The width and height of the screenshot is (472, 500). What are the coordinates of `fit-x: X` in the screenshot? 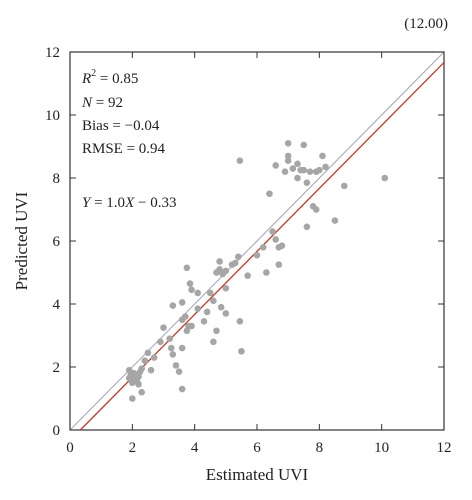 It's located at (129, 203).